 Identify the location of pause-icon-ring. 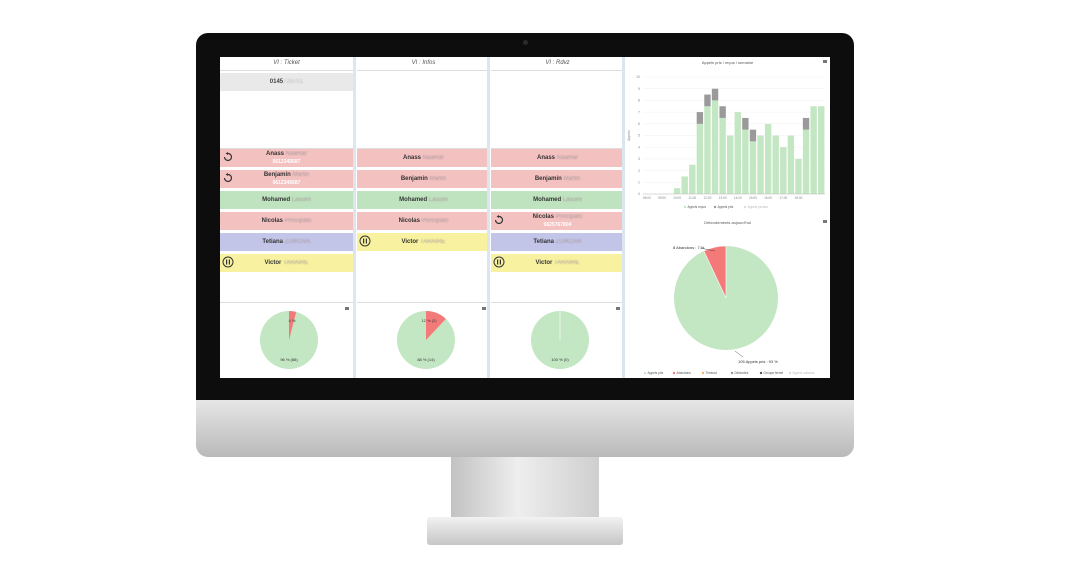
(365, 241).